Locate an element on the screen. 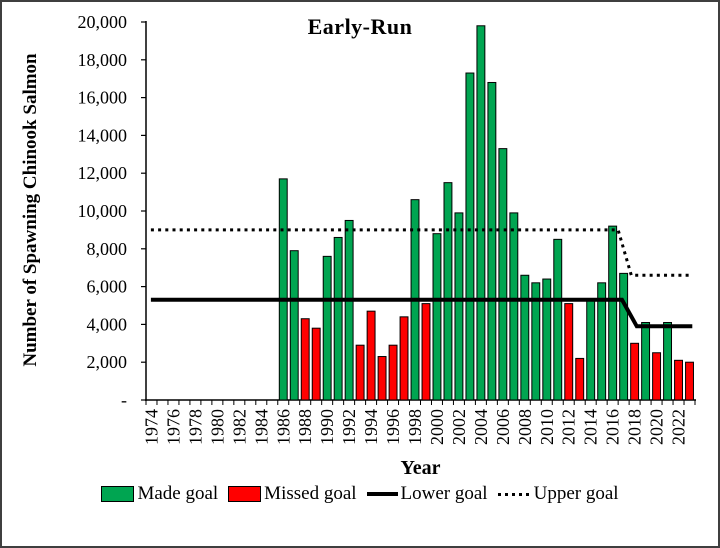 Image resolution: width=720 pixels, height=548 pixels. y-tick-label: 16,000 is located at coordinates (103, 98).